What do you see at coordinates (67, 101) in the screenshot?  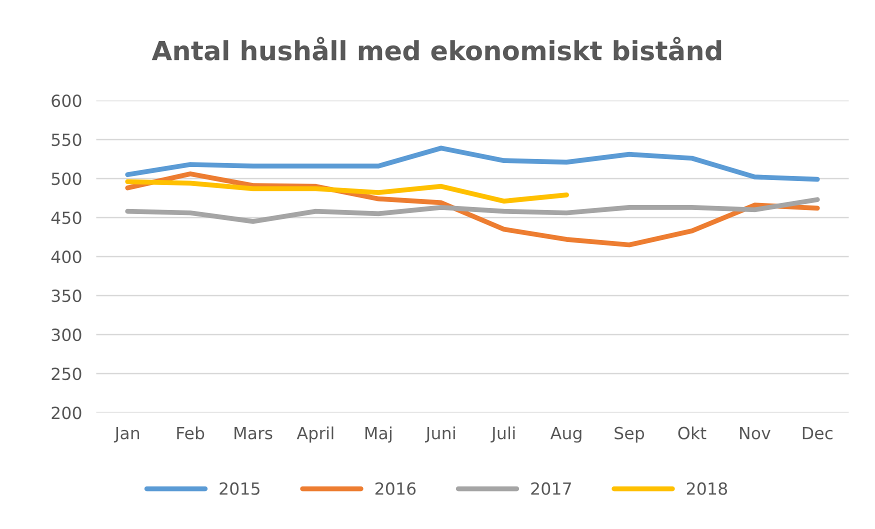 I see `y-tick-label: 600` at bounding box center [67, 101].